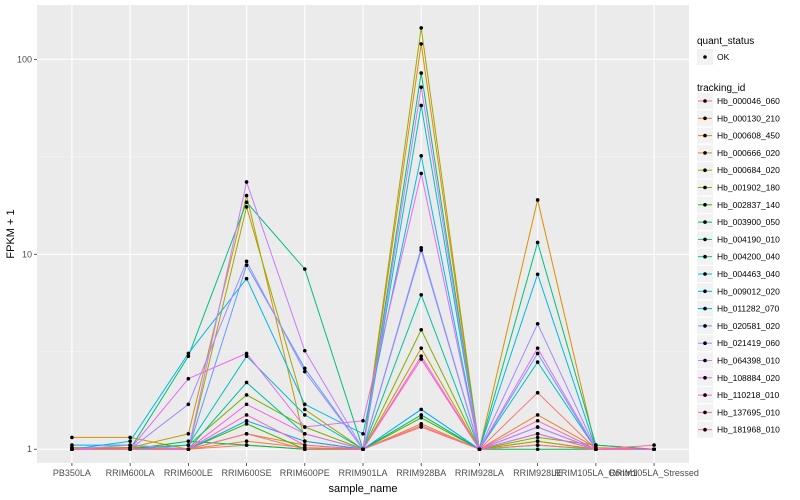 Image resolution: width=800 pixels, height=500 pixels. Describe the element at coordinates (421, 473) in the screenshot. I see `x-tick-label: RRIM928BA` at that location.